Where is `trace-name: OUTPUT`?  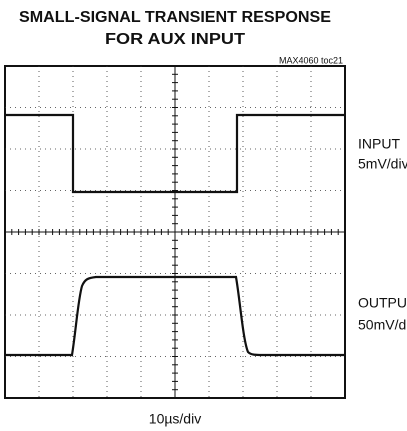
trace-name: OUTPUT is located at coordinates (382, 303).